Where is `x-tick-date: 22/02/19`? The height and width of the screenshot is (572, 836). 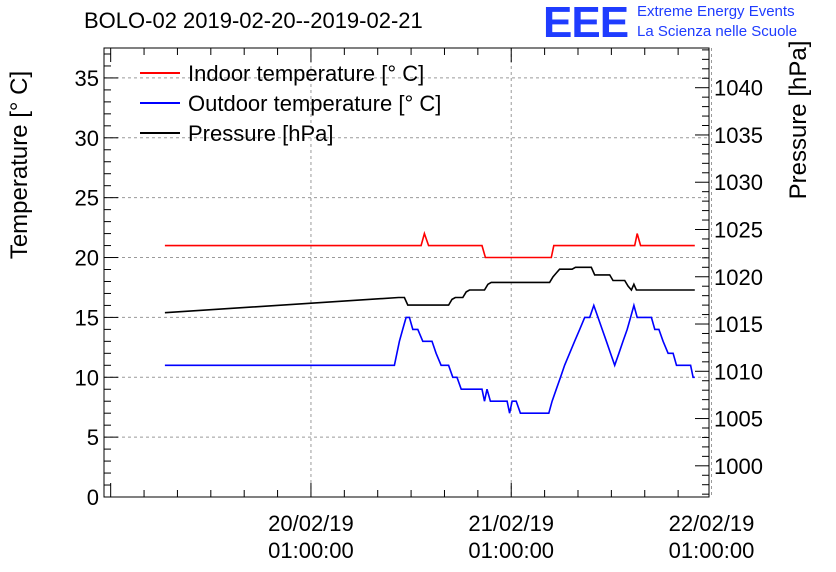 x-tick-date: 22/02/19 is located at coordinates (712, 523).